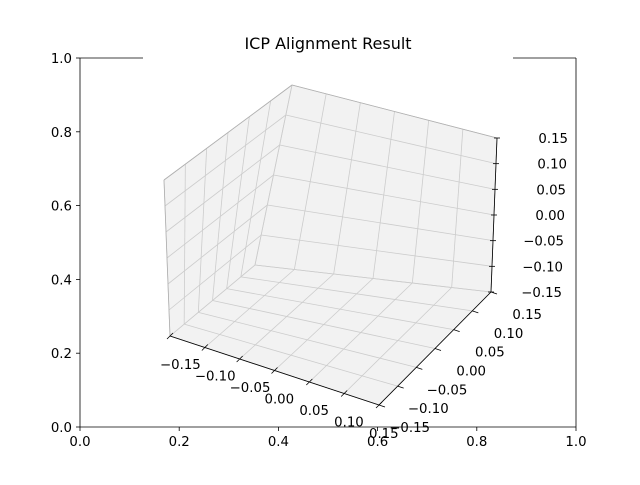 The height and width of the screenshot is (485, 640). I want to click on grid-z-wall-x, so click(225, 160).